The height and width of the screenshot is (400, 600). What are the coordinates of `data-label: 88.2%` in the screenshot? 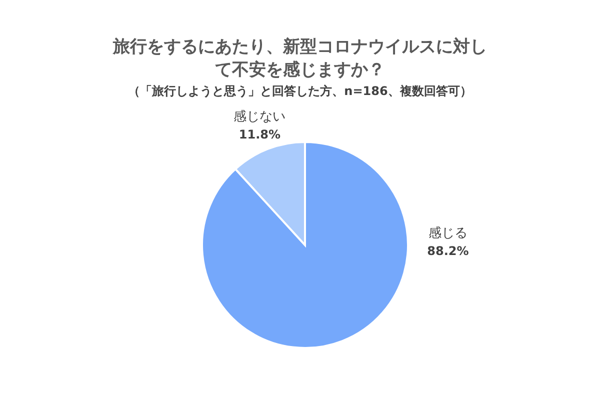 It's located at (448, 251).